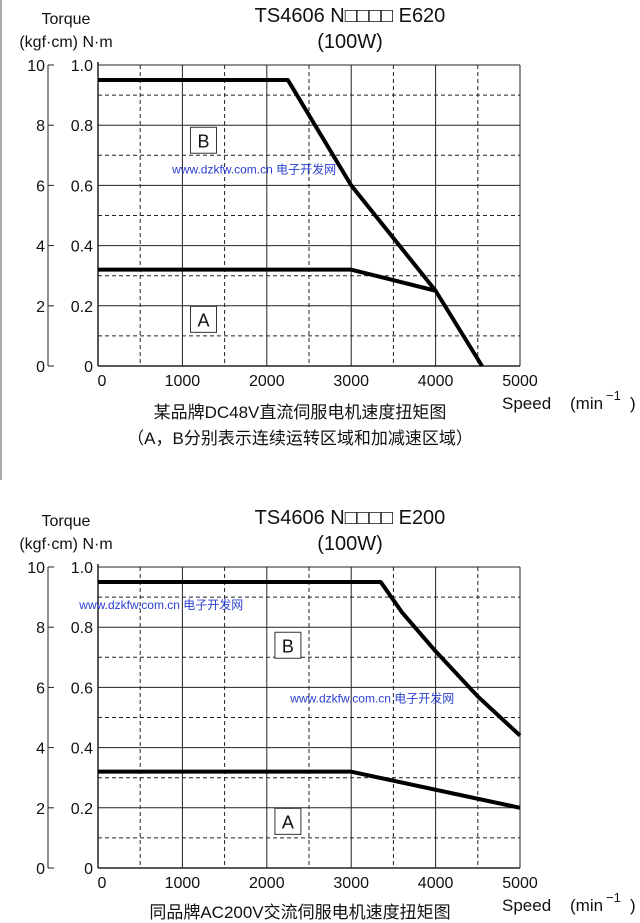 Image resolution: width=640 pixels, height=923 pixels. Describe the element at coordinates (299, 912) in the screenshot. I see `chart-caption: 同品牌AC200V交流伺服电机速度扭矩图` at that location.